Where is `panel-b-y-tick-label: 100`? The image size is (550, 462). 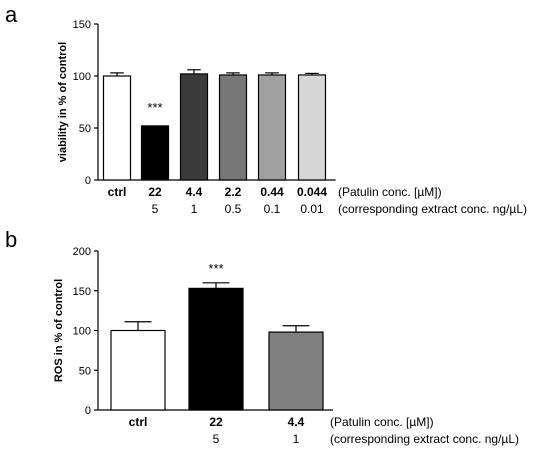
panel-b-y-tick-label: 100 is located at coordinates (82, 332).